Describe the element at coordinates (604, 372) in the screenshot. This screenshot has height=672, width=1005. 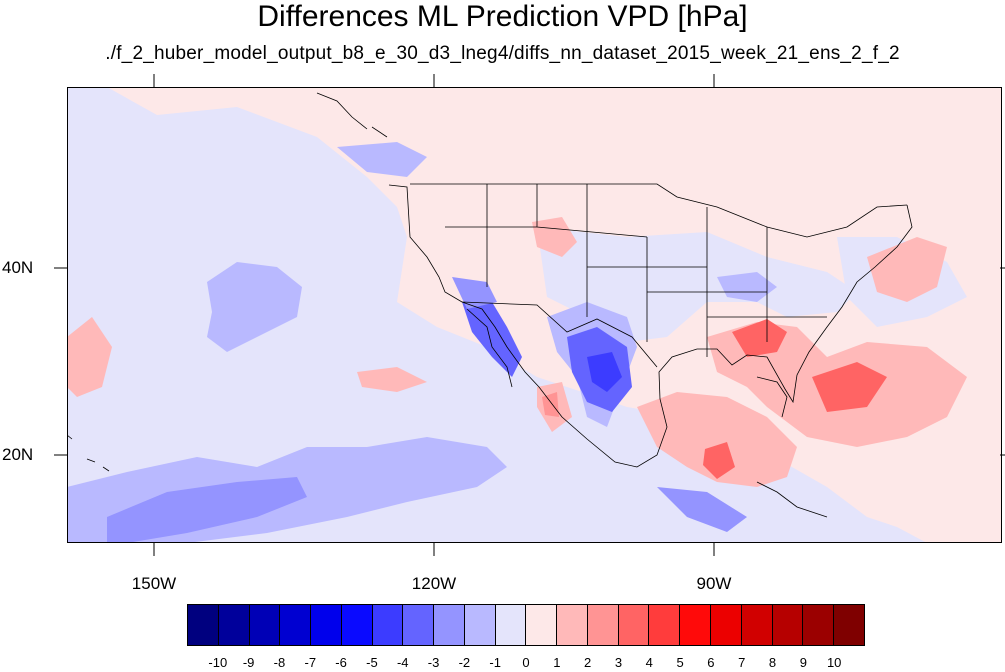
I see `blue-mexico-deep` at that location.